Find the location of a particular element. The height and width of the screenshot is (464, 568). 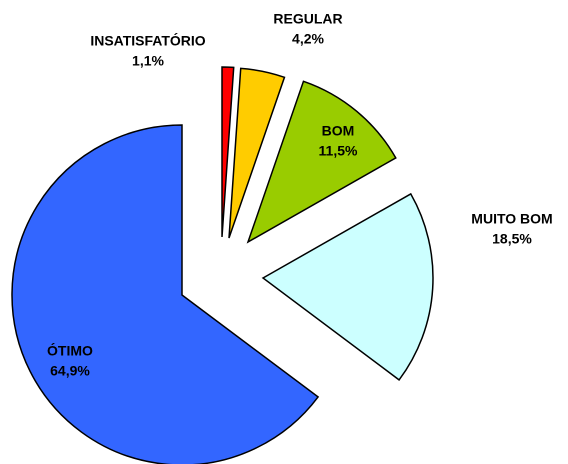

slice-value: 64,9% is located at coordinates (70, 371).